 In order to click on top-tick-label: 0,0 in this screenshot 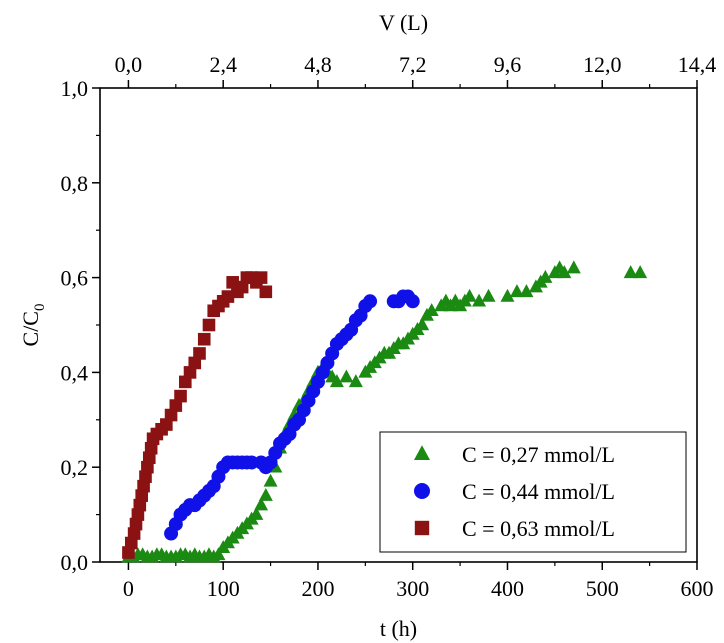, I will do `click(129, 64)`.